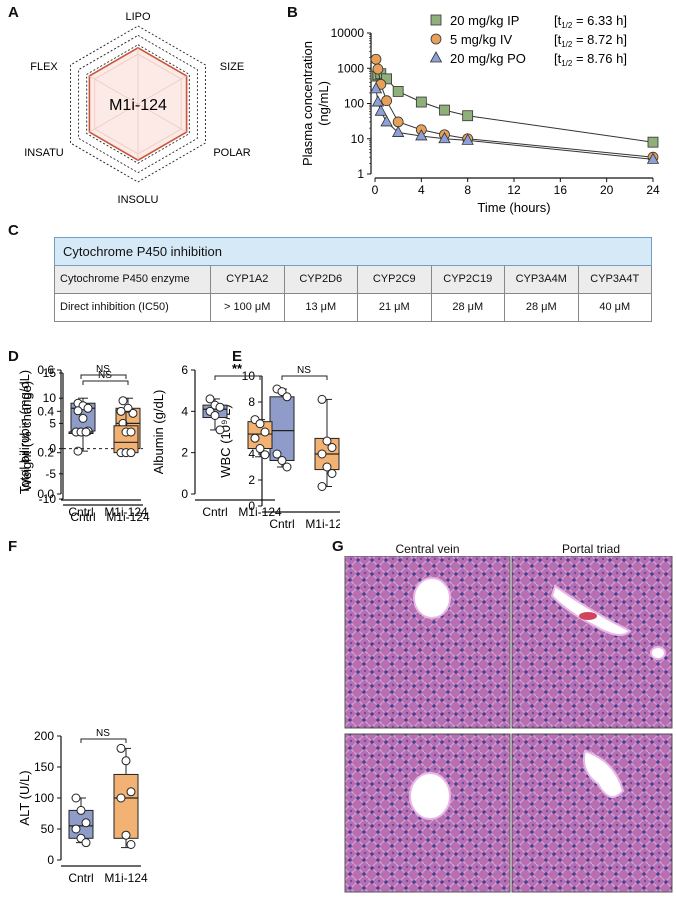  What do you see at coordinates (394, 307) in the screenshot?
I see `cyp-value-cell: 21 μM` at bounding box center [394, 307].